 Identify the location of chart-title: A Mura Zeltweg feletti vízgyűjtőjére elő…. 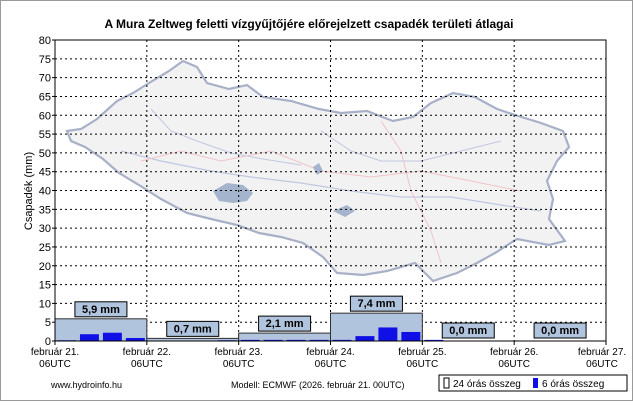
(308, 24).